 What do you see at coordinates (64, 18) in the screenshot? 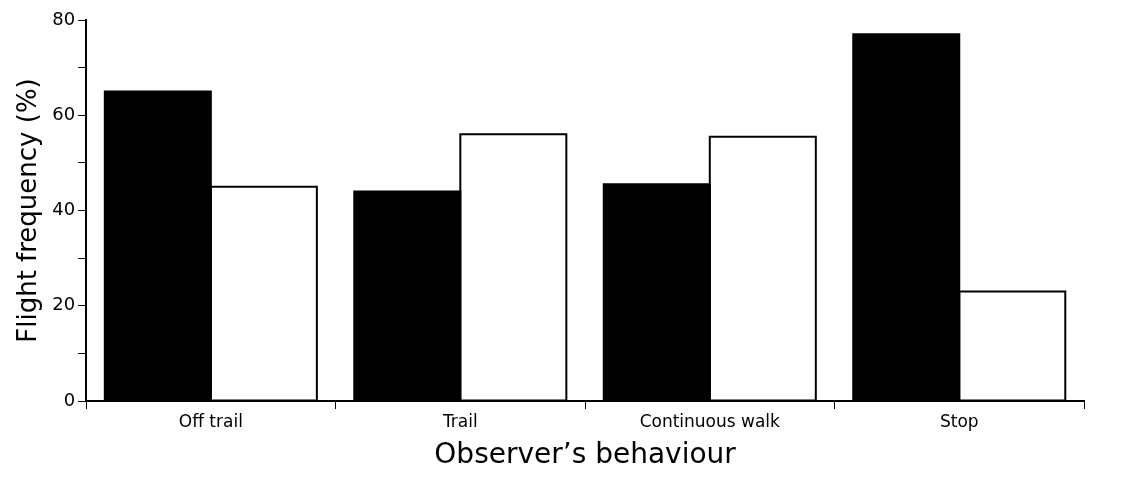
I see `y-tick-label: 80` at bounding box center [64, 18].